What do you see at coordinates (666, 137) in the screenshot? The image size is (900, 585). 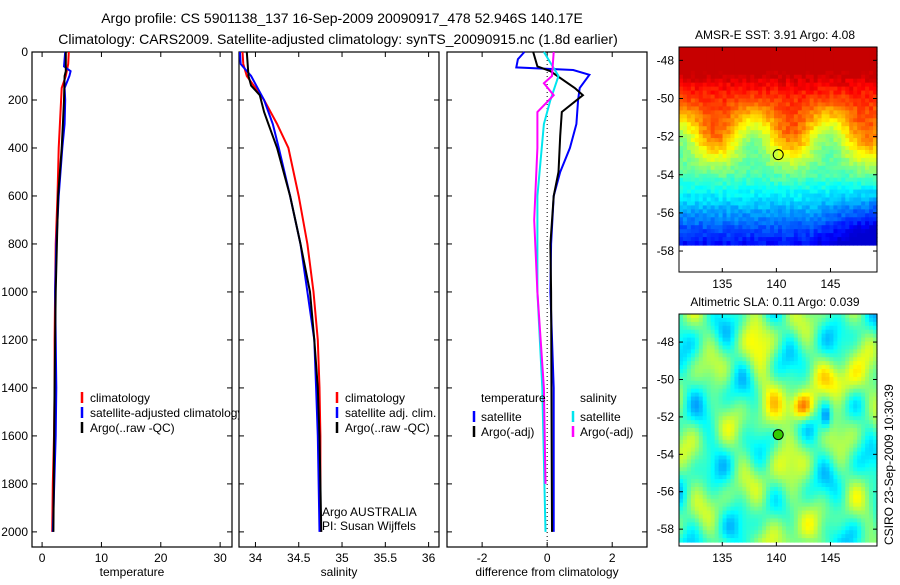 I see `y-tick-label: -52` at bounding box center [666, 137].